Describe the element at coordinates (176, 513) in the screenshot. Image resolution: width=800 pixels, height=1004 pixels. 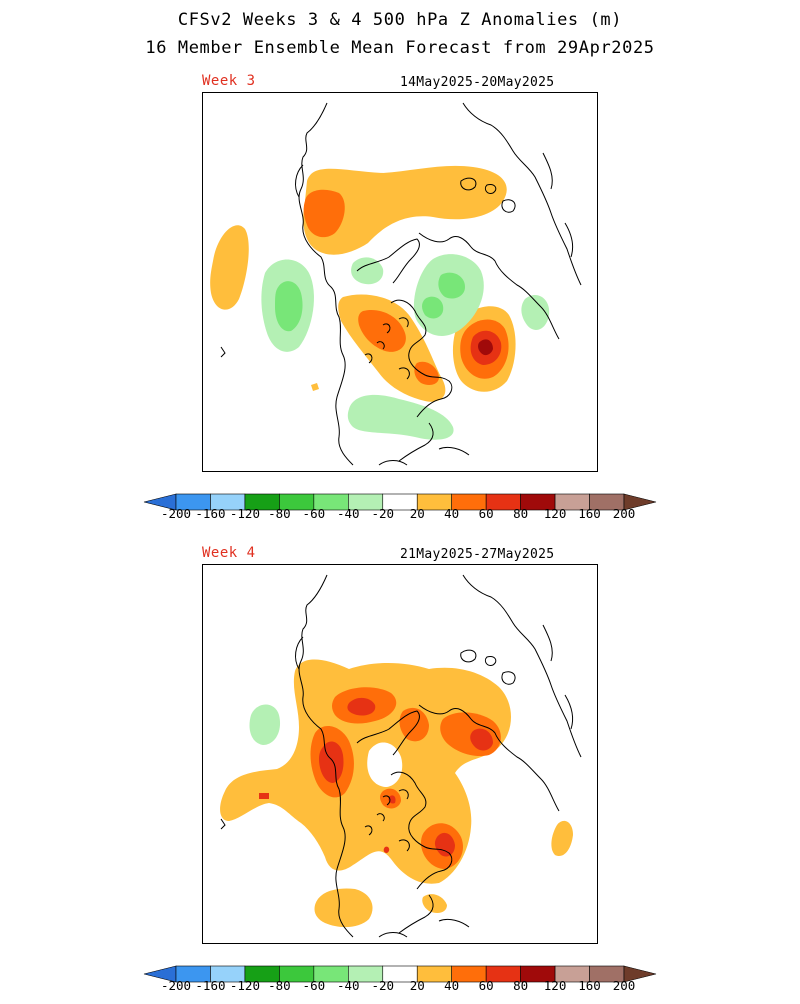
I see `w3-colorbar-tick-label: -200` at that location.